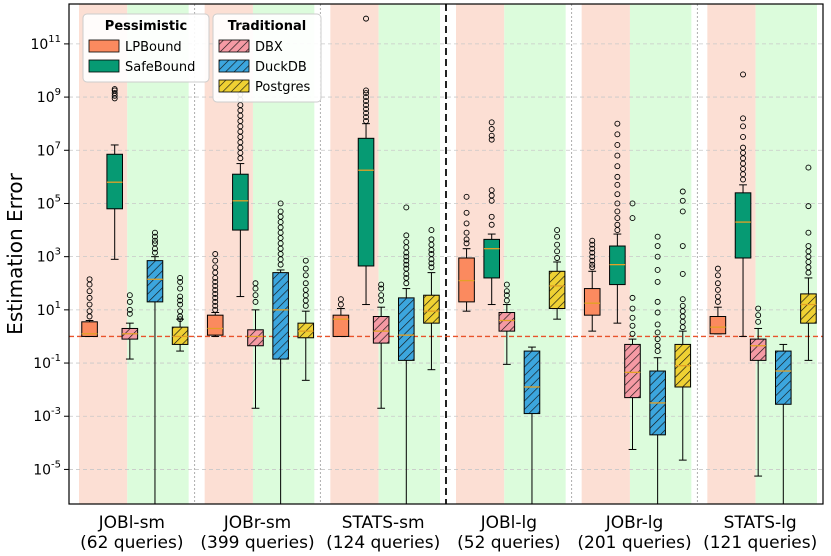  Describe the element at coordinates (557, 290) in the screenshot. I see `box-hatch-JOBl-lg-Postgres` at that location.